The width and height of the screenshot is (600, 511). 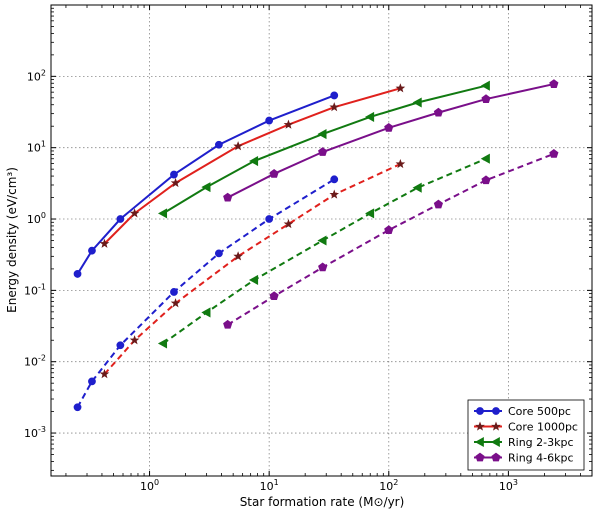 What do you see at coordinates (35, 289) in the screenshot?
I see `y-tick-label: 10⁻¹` at bounding box center [35, 289].